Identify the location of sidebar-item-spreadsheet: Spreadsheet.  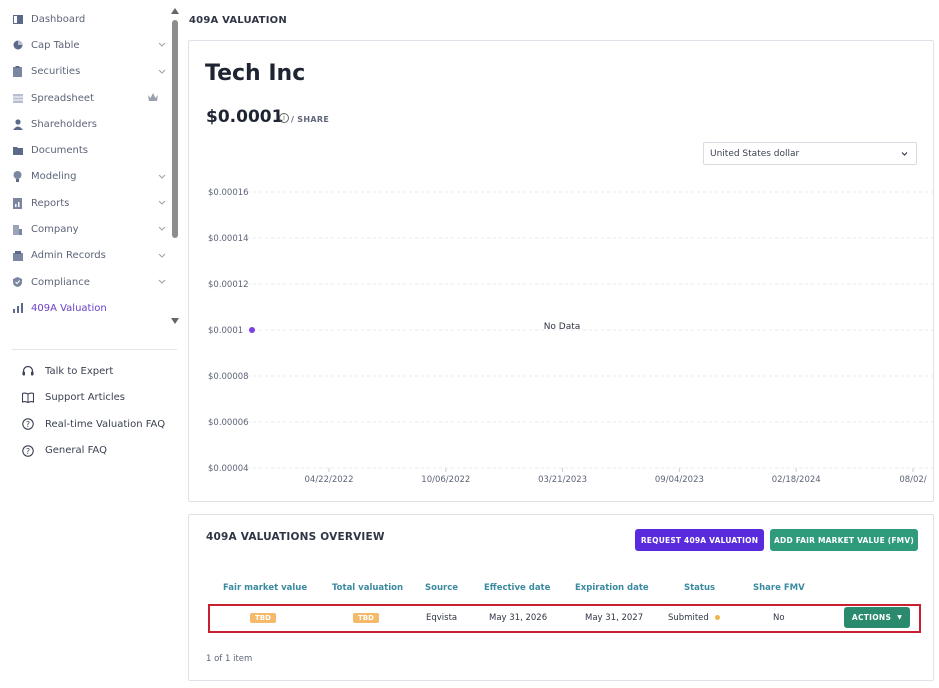
(85, 98).